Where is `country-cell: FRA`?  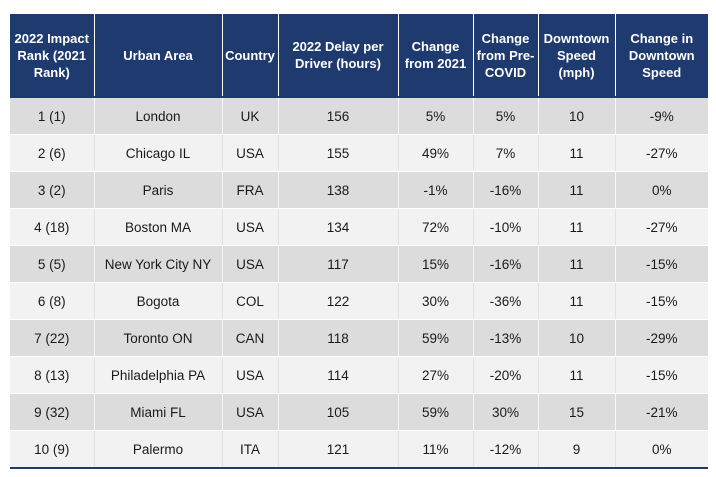
country-cell: FRA is located at coordinates (249, 190).